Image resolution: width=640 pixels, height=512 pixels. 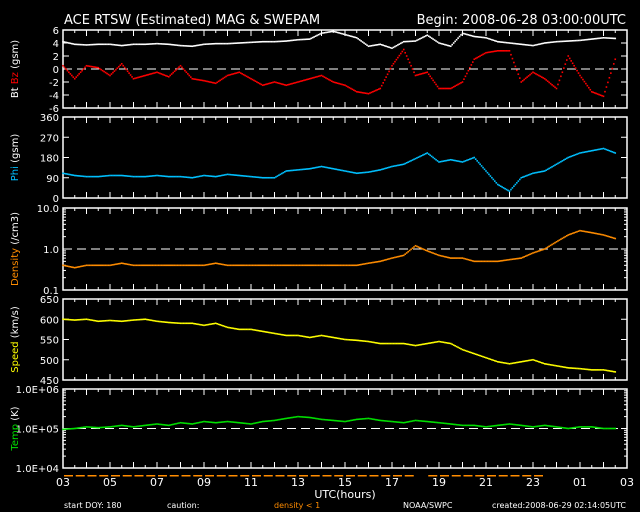 What do you see at coordinates (15, 173) in the screenshot?
I see `y-axis-label-part: Phi` at bounding box center [15, 173].